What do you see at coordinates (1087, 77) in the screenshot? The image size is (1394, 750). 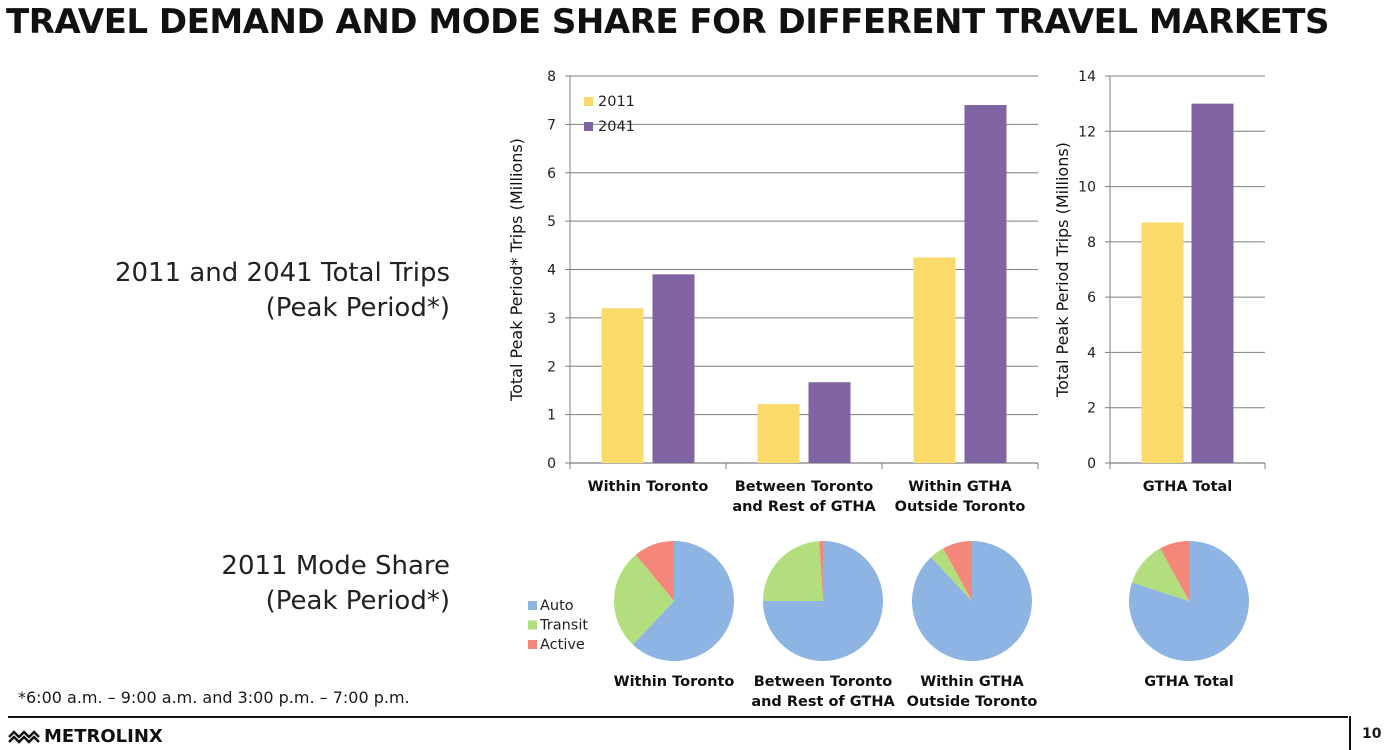 I see `y-tick-label: 14` at bounding box center [1087, 77].